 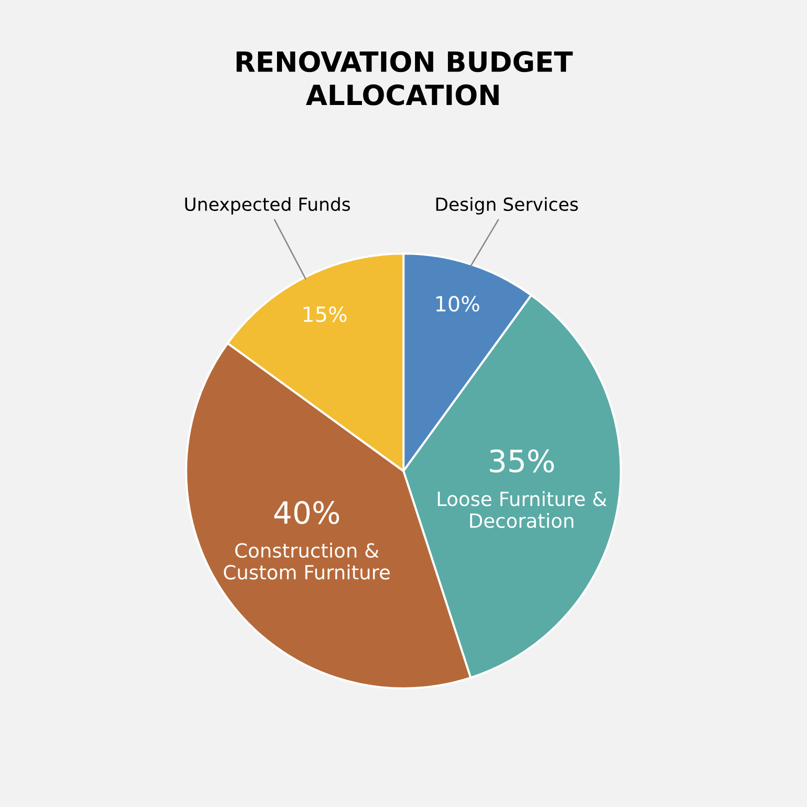 I want to click on chart-title: RENOVATION BUDGET ALLOCATION, so click(x=404, y=78).